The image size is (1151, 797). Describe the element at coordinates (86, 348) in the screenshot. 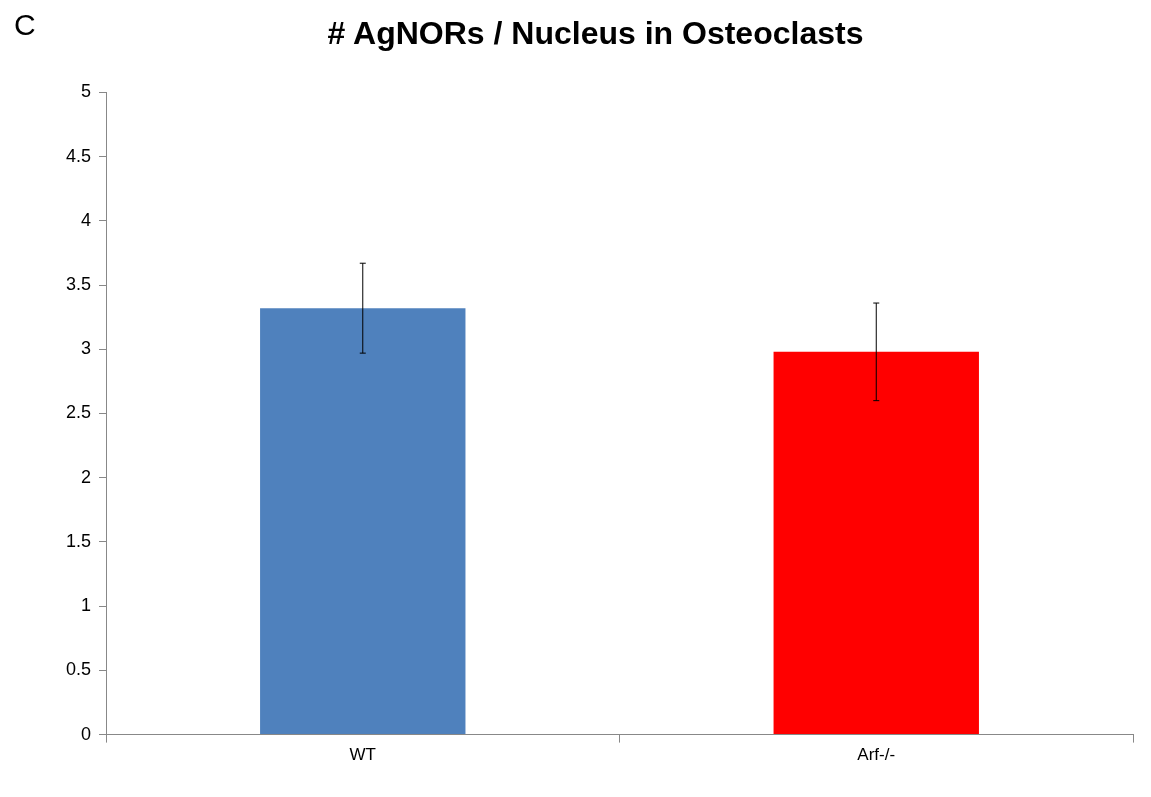

I see `y-tick-label: 3` at that location.